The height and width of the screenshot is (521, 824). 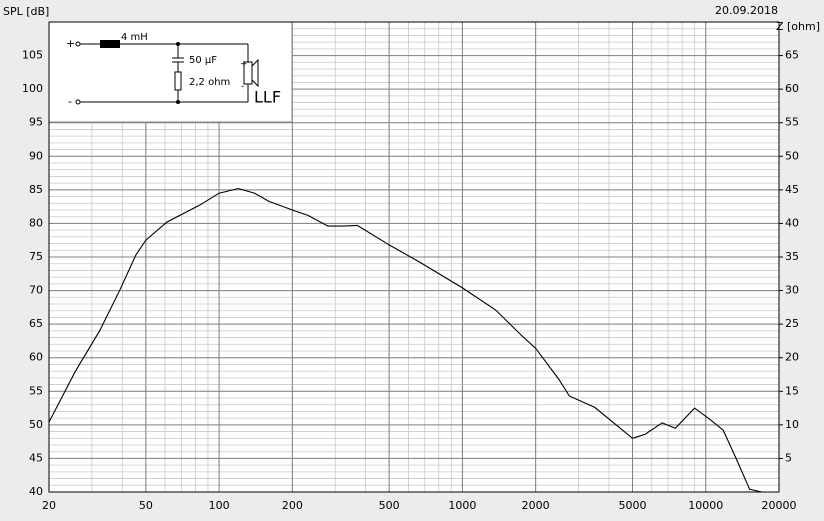 What do you see at coordinates (36, 491) in the screenshot?
I see `y-tick-label: 40` at bounding box center [36, 491].